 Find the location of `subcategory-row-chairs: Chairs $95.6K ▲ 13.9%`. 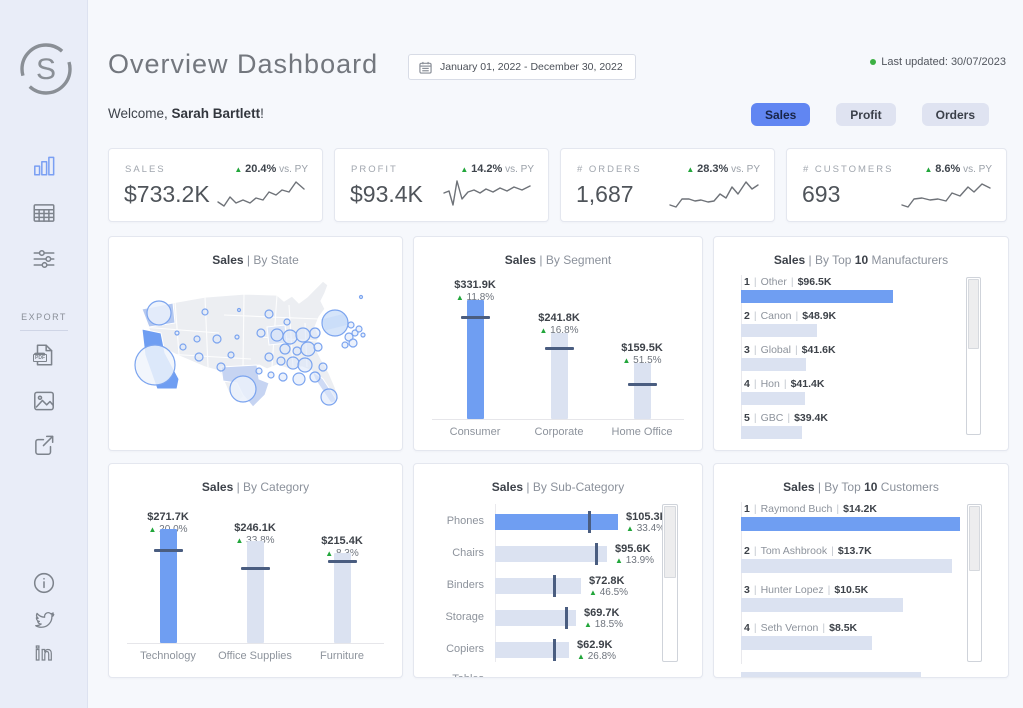

subcategory-row-chairs: Chairs $95.6K ▲ 13.9% is located at coordinates (544, 554).